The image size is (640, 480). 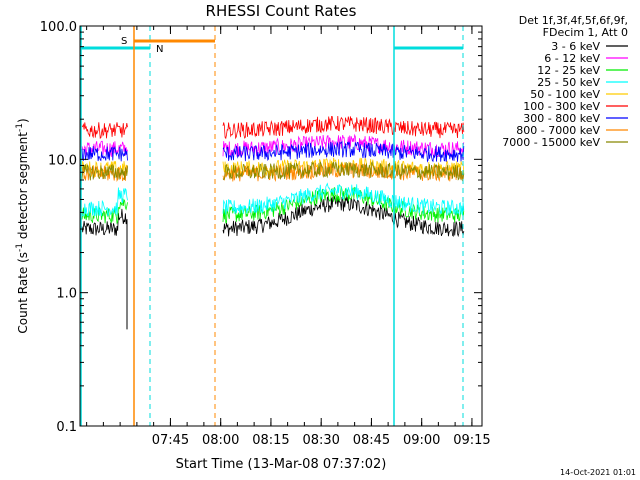 I want to click on legend-label: 7000 - 15000 keV, so click(x=551, y=142).